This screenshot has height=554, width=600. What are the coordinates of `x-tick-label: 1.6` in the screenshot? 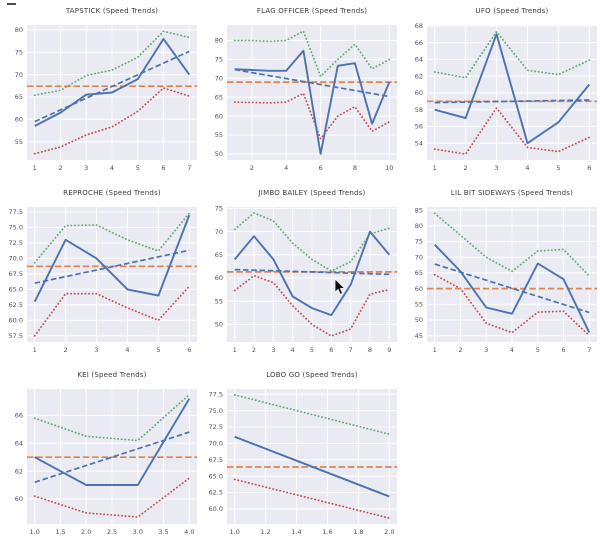 It's located at (327, 532).